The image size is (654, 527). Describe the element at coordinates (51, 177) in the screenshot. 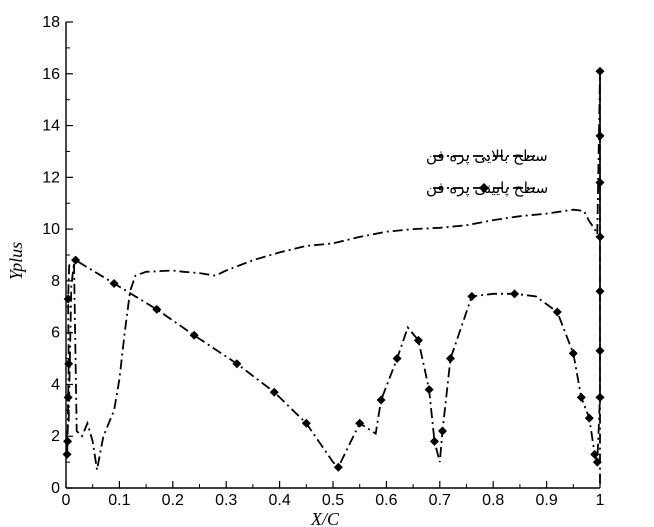

I see `y-tick-label-12: 12` at that location.